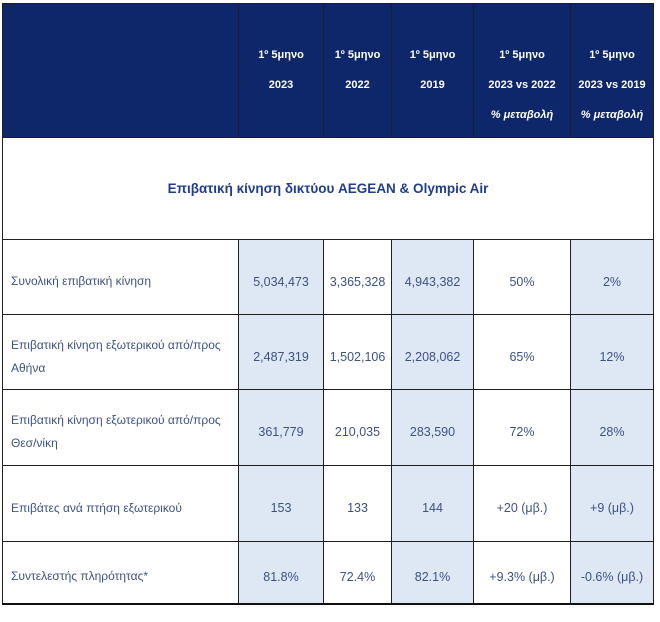 Image resolution: width=660 pixels, height=622 pixels. I want to click on header-cell-2023: 1º 5μηνο 2023, so click(281, 70).